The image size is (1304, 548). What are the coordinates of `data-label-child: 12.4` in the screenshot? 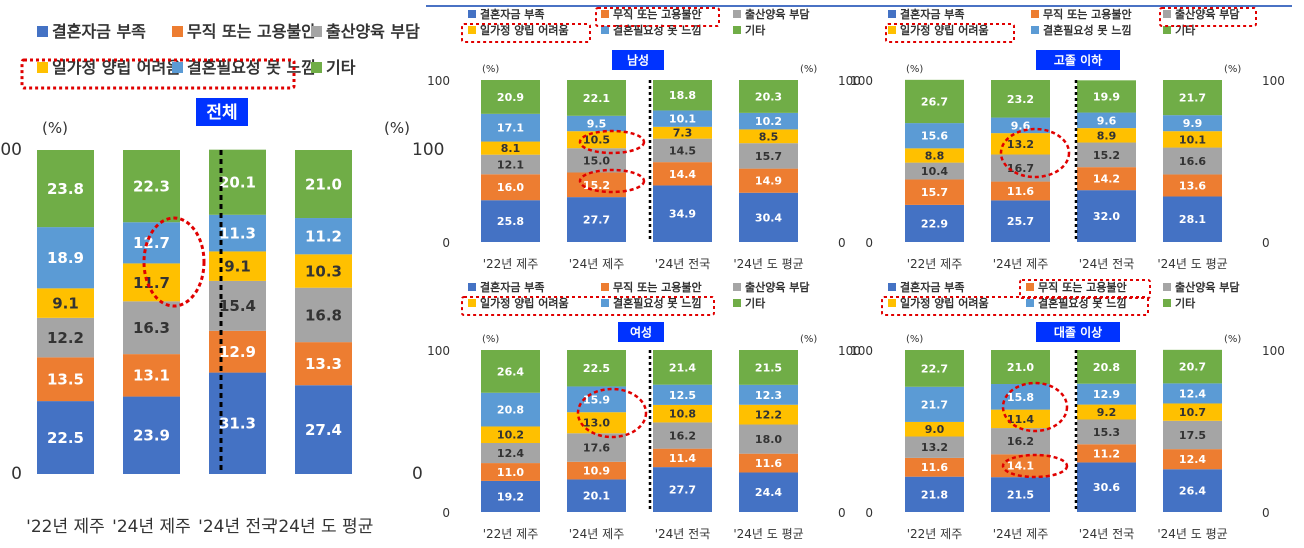 It's located at (510, 453).